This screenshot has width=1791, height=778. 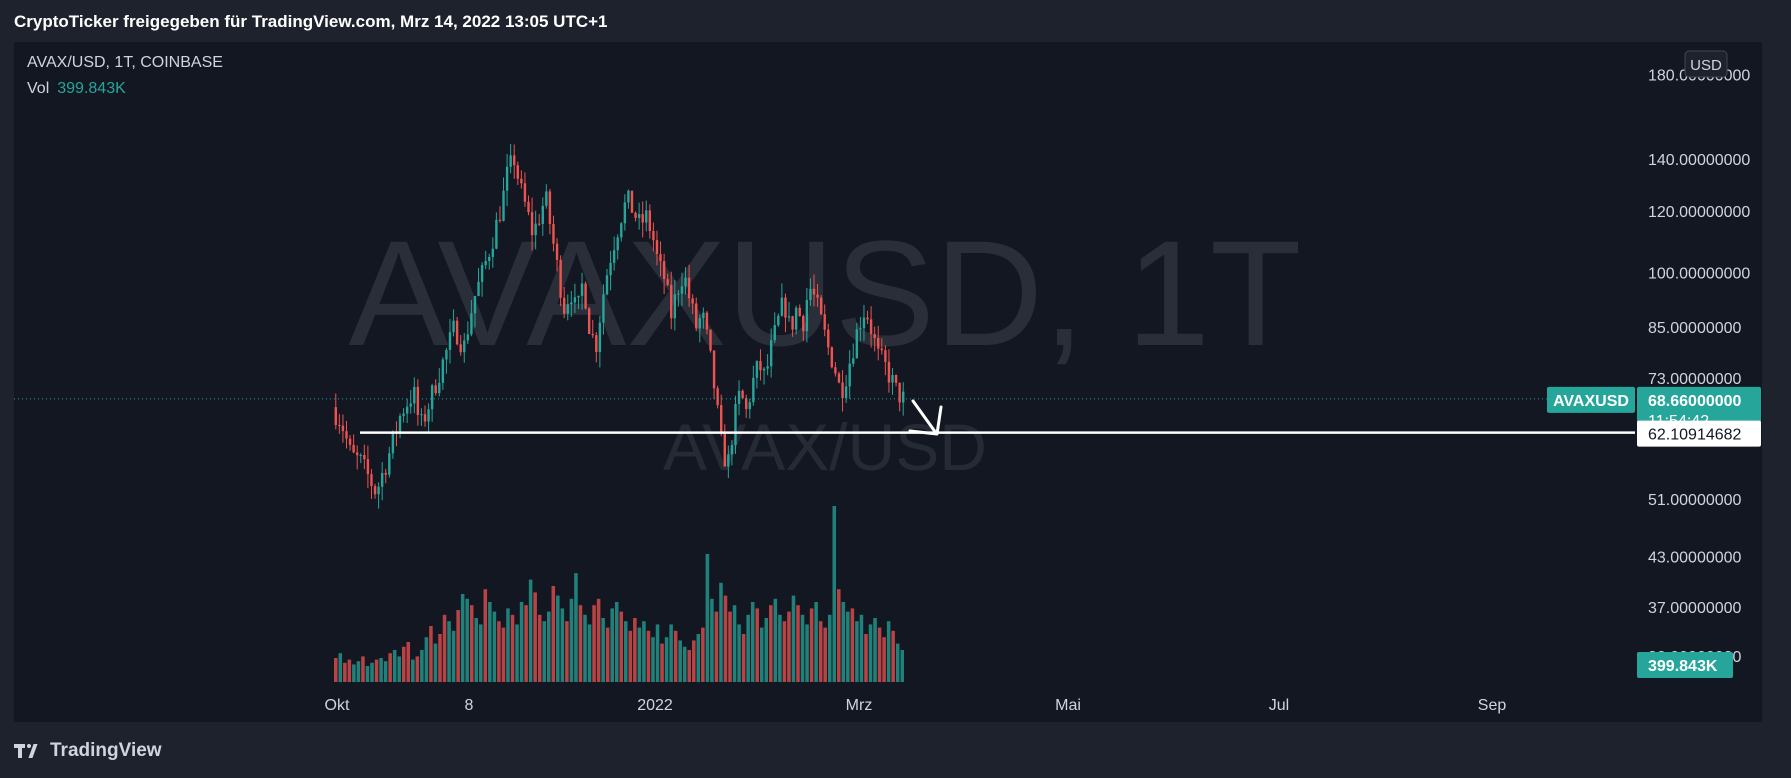 What do you see at coordinates (1699, 433) in the screenshot?
I see `support-level-tag` at bounding box center [1699, 433].